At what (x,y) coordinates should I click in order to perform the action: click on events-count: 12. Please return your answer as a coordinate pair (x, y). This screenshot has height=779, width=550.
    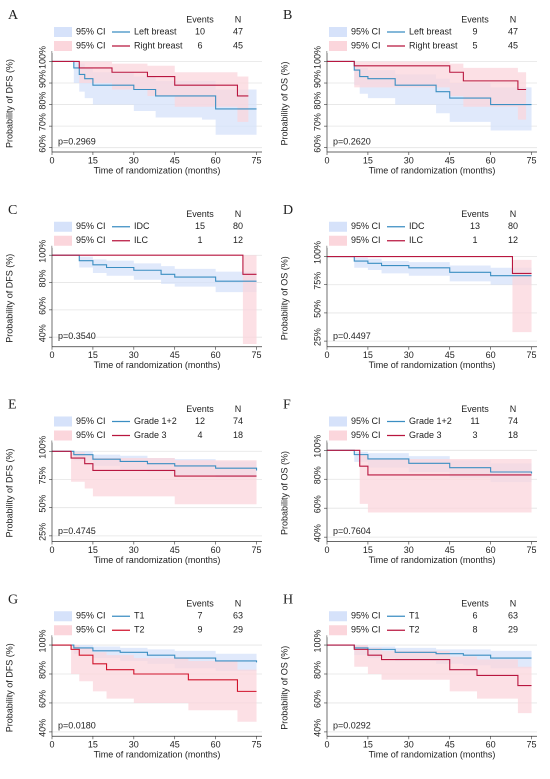
    Looking at the image, I should click on (200, 421).